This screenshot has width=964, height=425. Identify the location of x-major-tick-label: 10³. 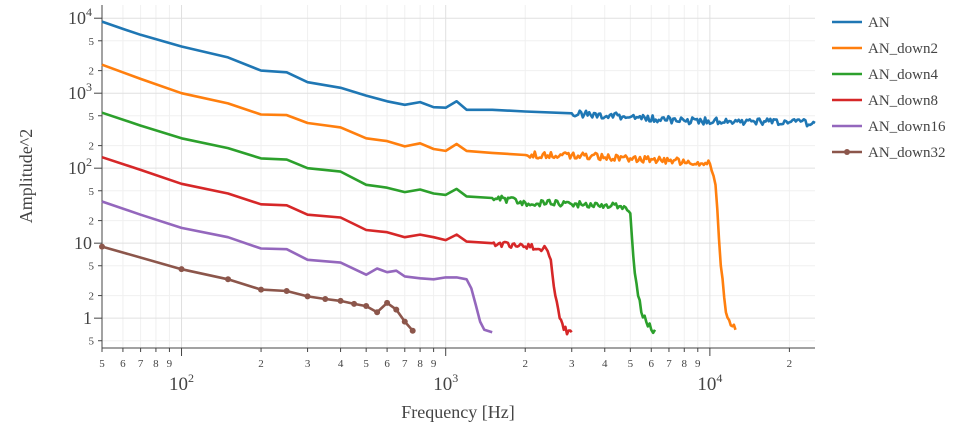
(445, 383).